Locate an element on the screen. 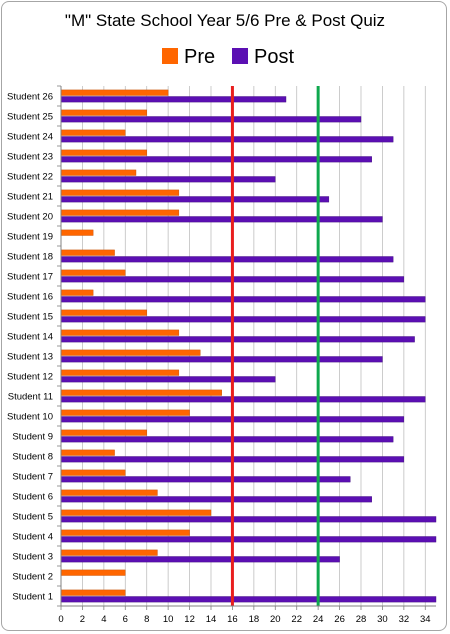 The height and width of the screenshot is (634, 450). x-tick-label: 14 is located at coordinates (211, 619).